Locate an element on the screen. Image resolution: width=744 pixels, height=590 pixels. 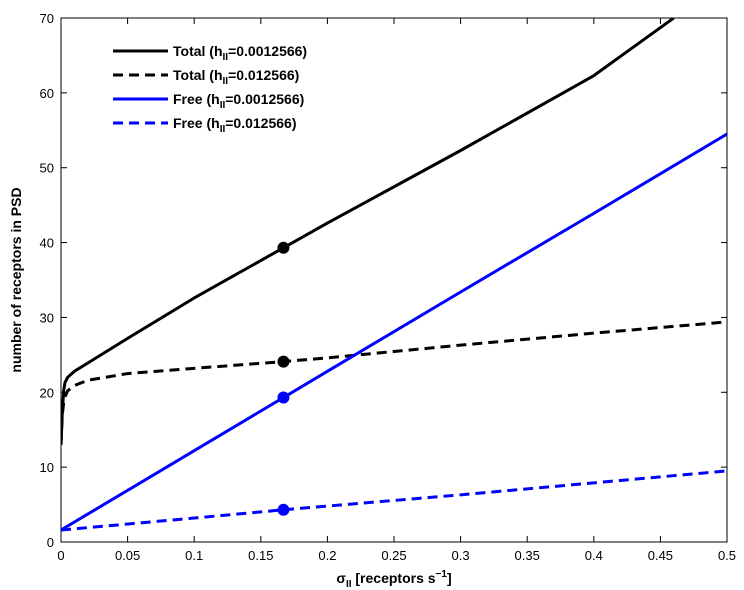
x-tick-label: 0.25 is located at coordinates (393, 555).